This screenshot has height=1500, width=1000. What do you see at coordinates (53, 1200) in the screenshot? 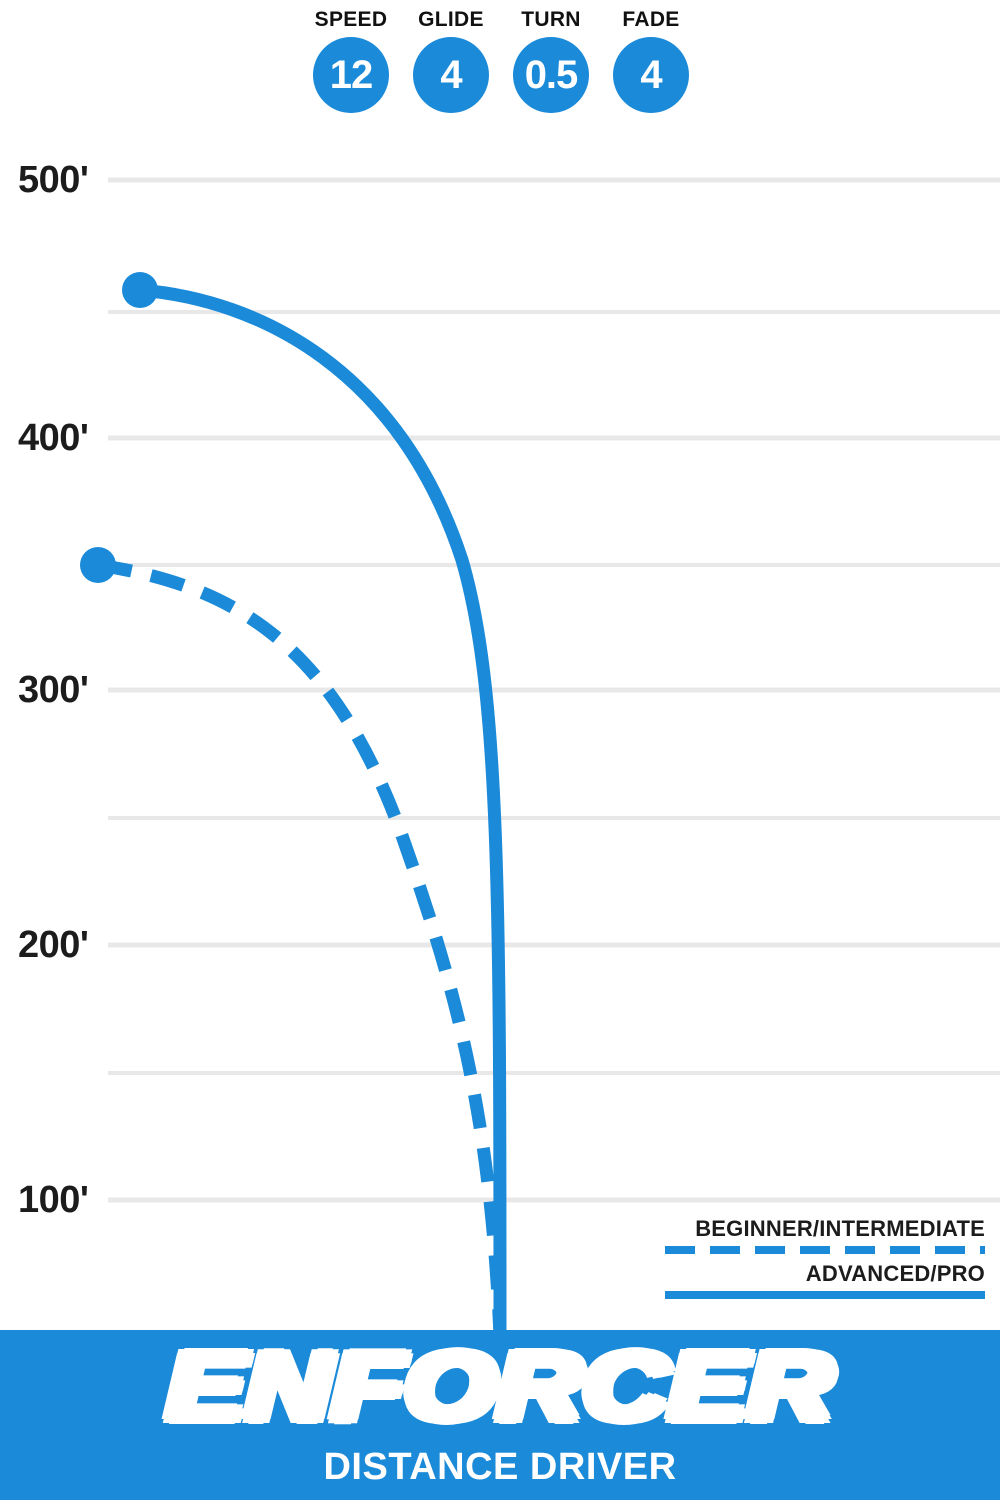
I see `y-axis-label-100: 100'` at bounding box center [53, 1200].